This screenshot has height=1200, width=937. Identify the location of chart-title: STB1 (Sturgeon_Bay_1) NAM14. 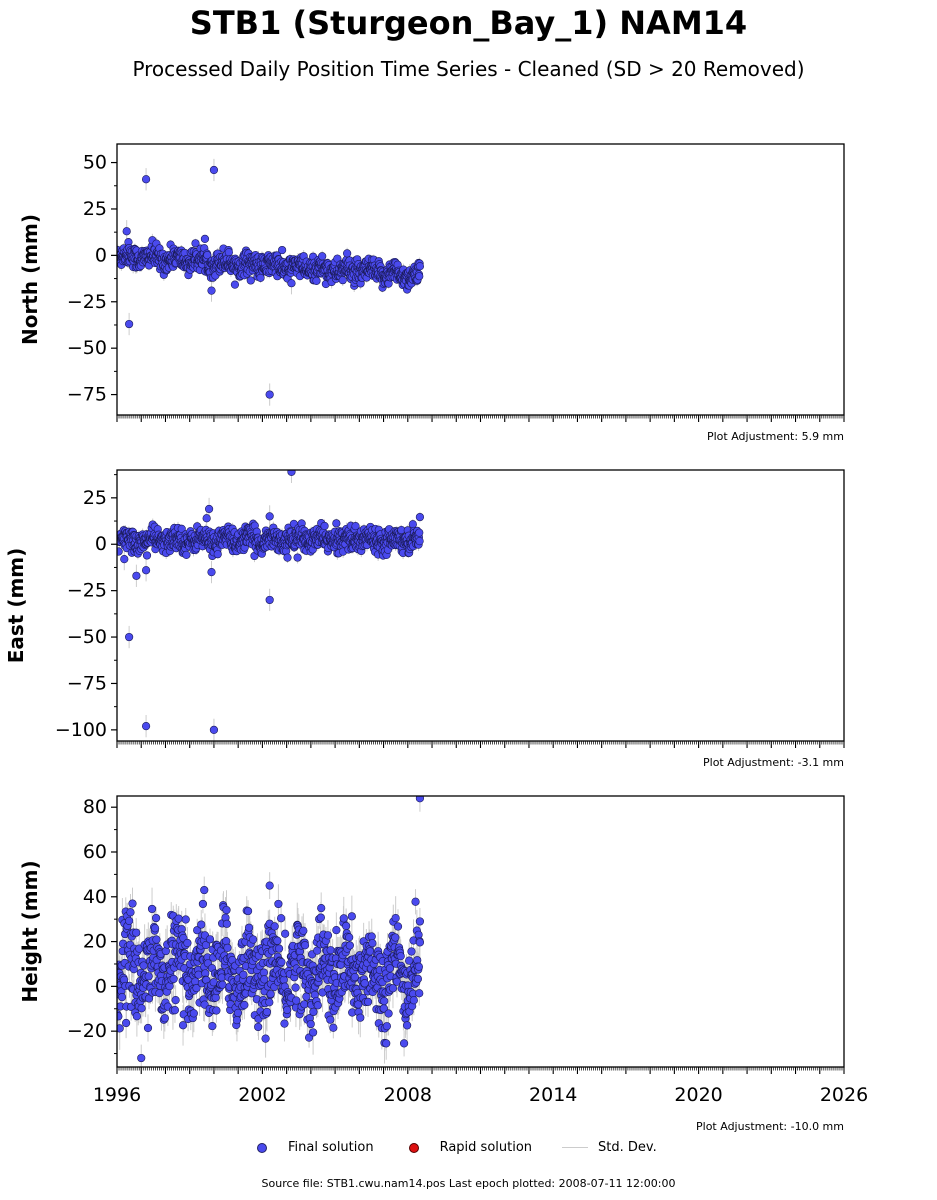
(468, 23).